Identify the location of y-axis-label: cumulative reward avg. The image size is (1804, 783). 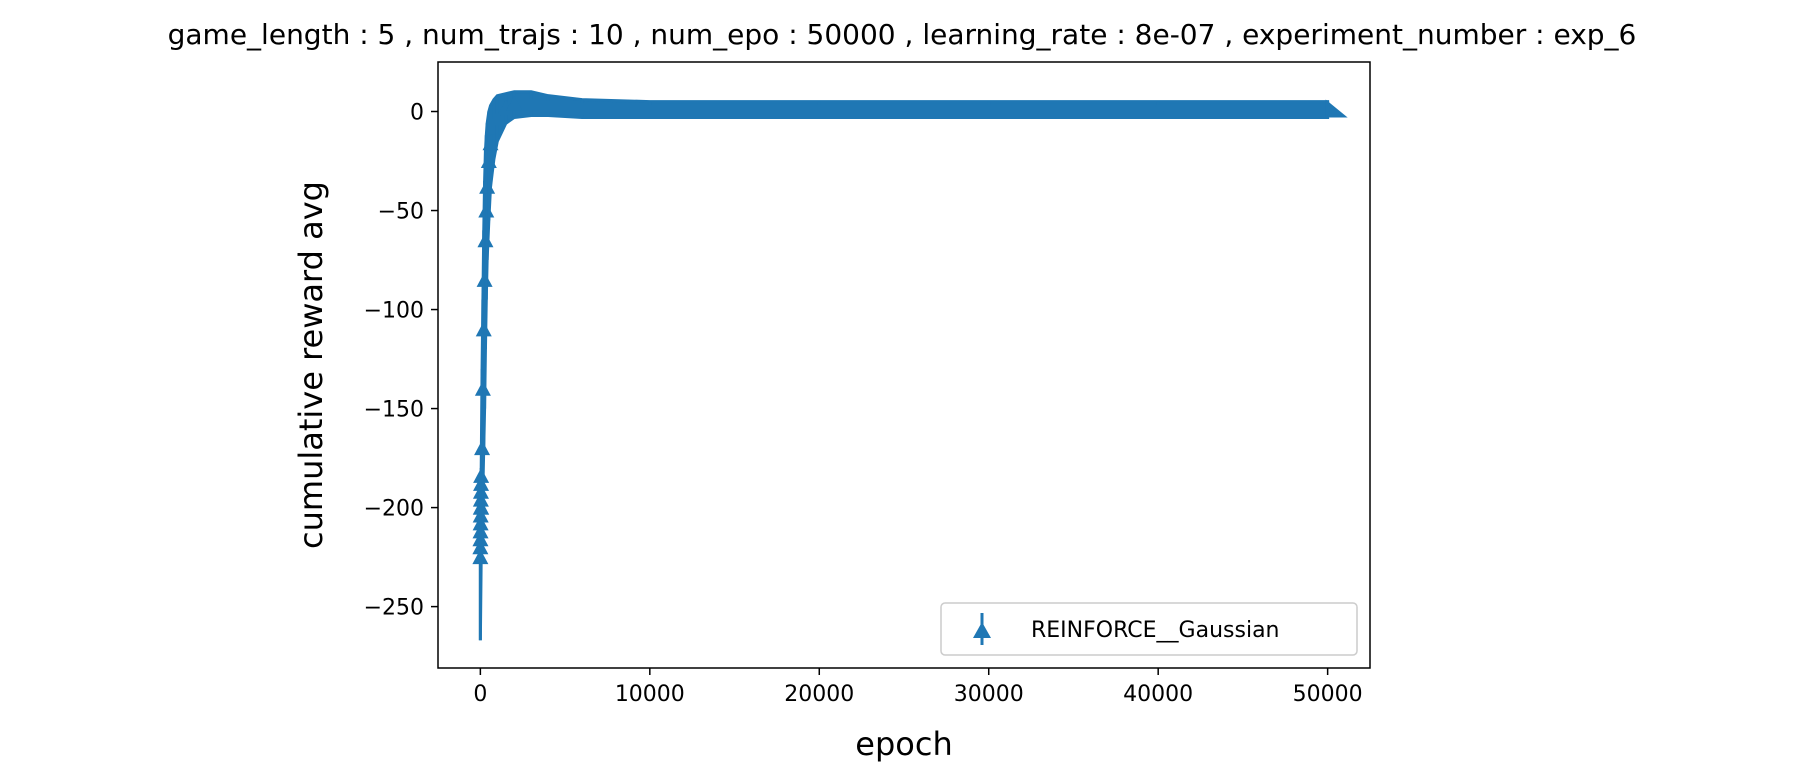
(311, 365).